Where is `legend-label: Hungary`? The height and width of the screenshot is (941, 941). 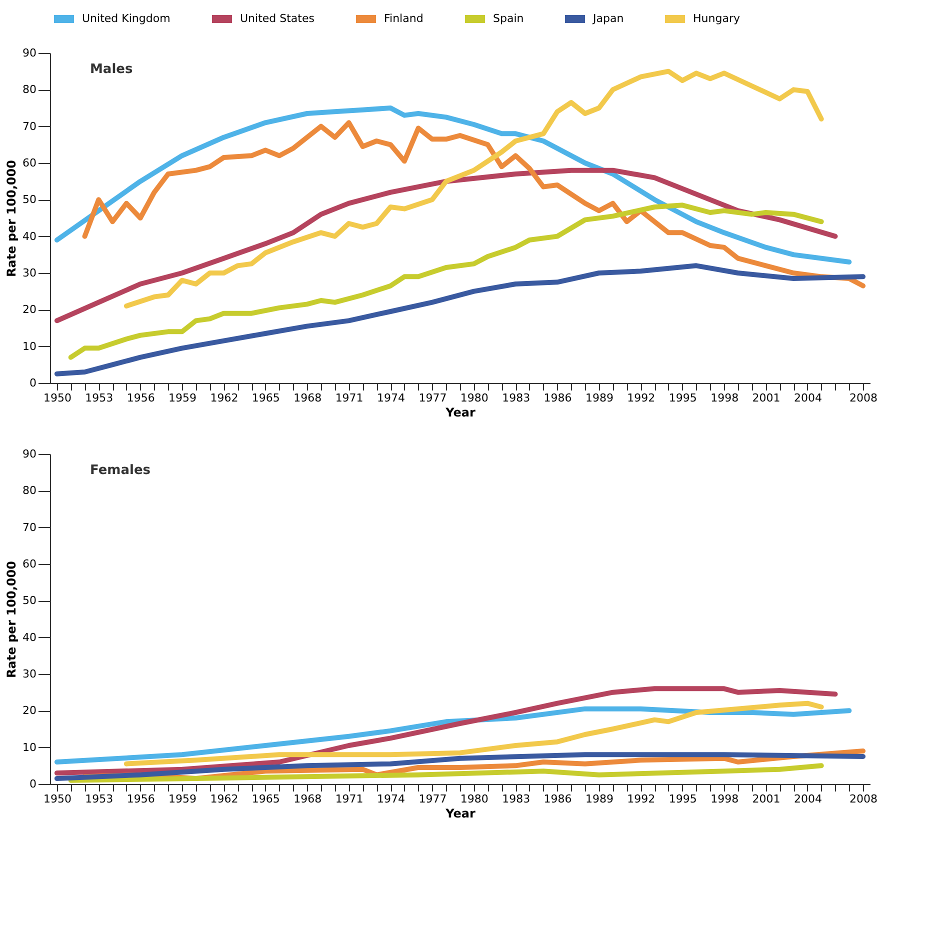 legend-label: Hungary is located at coordinates (716, 18).